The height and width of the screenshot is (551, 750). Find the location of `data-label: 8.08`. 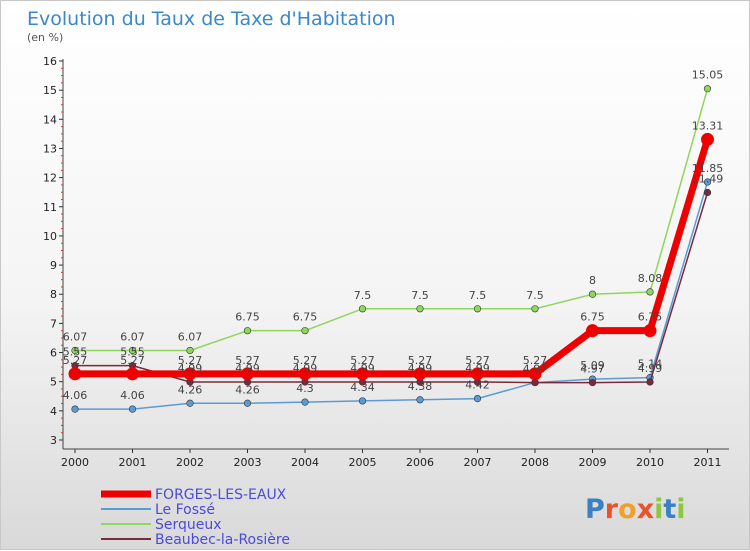

data-label: 8.08 is located at coordinates (650, 278).